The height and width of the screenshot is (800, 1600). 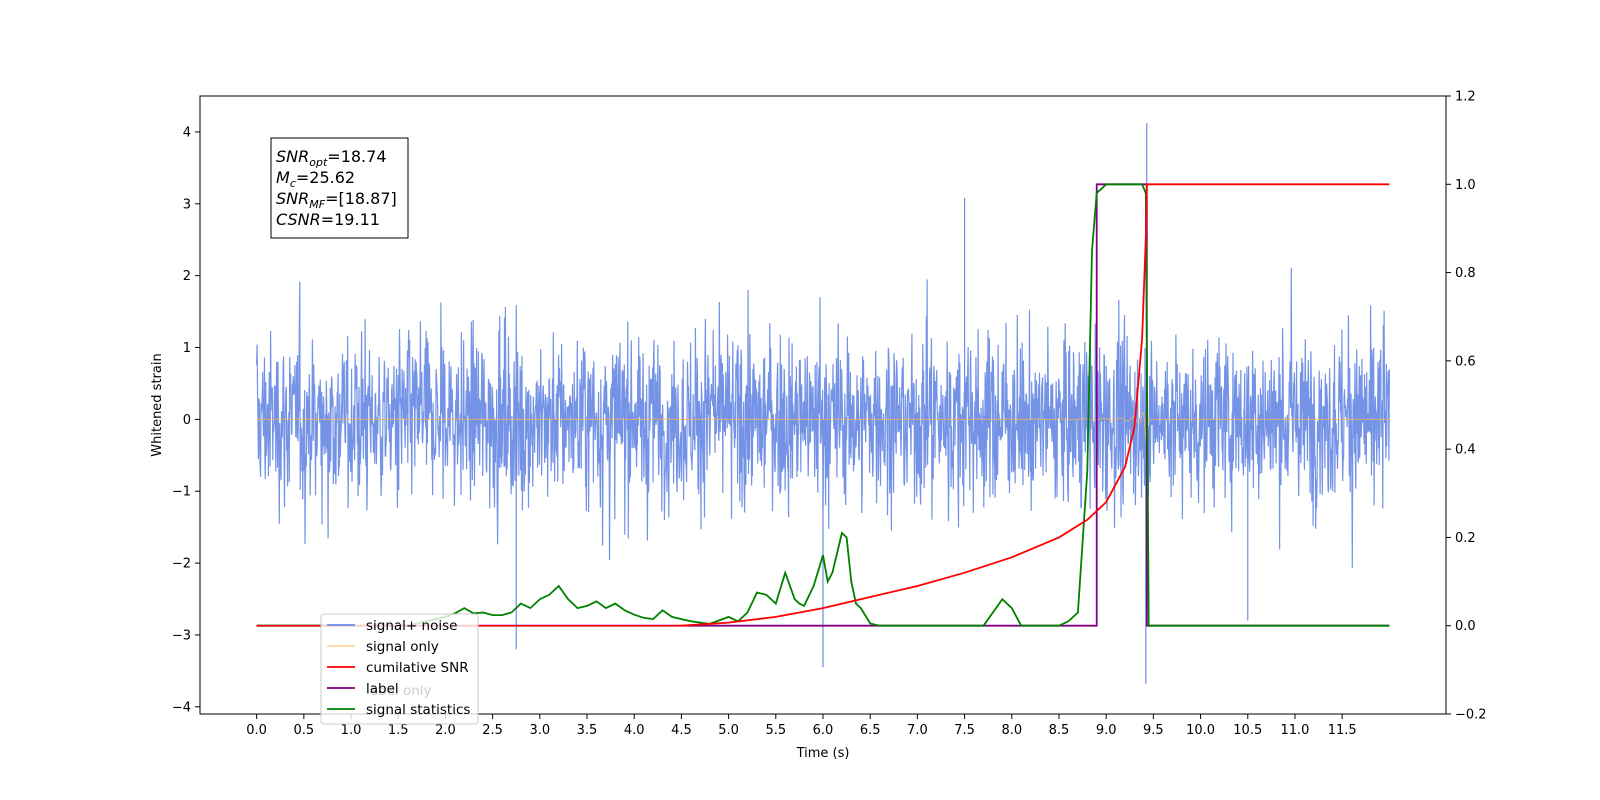 What do you see at coordinates (1106, 730) in the screenshot?
I see `x-tick-label: 9.0` at bounding box center [1106, 730].